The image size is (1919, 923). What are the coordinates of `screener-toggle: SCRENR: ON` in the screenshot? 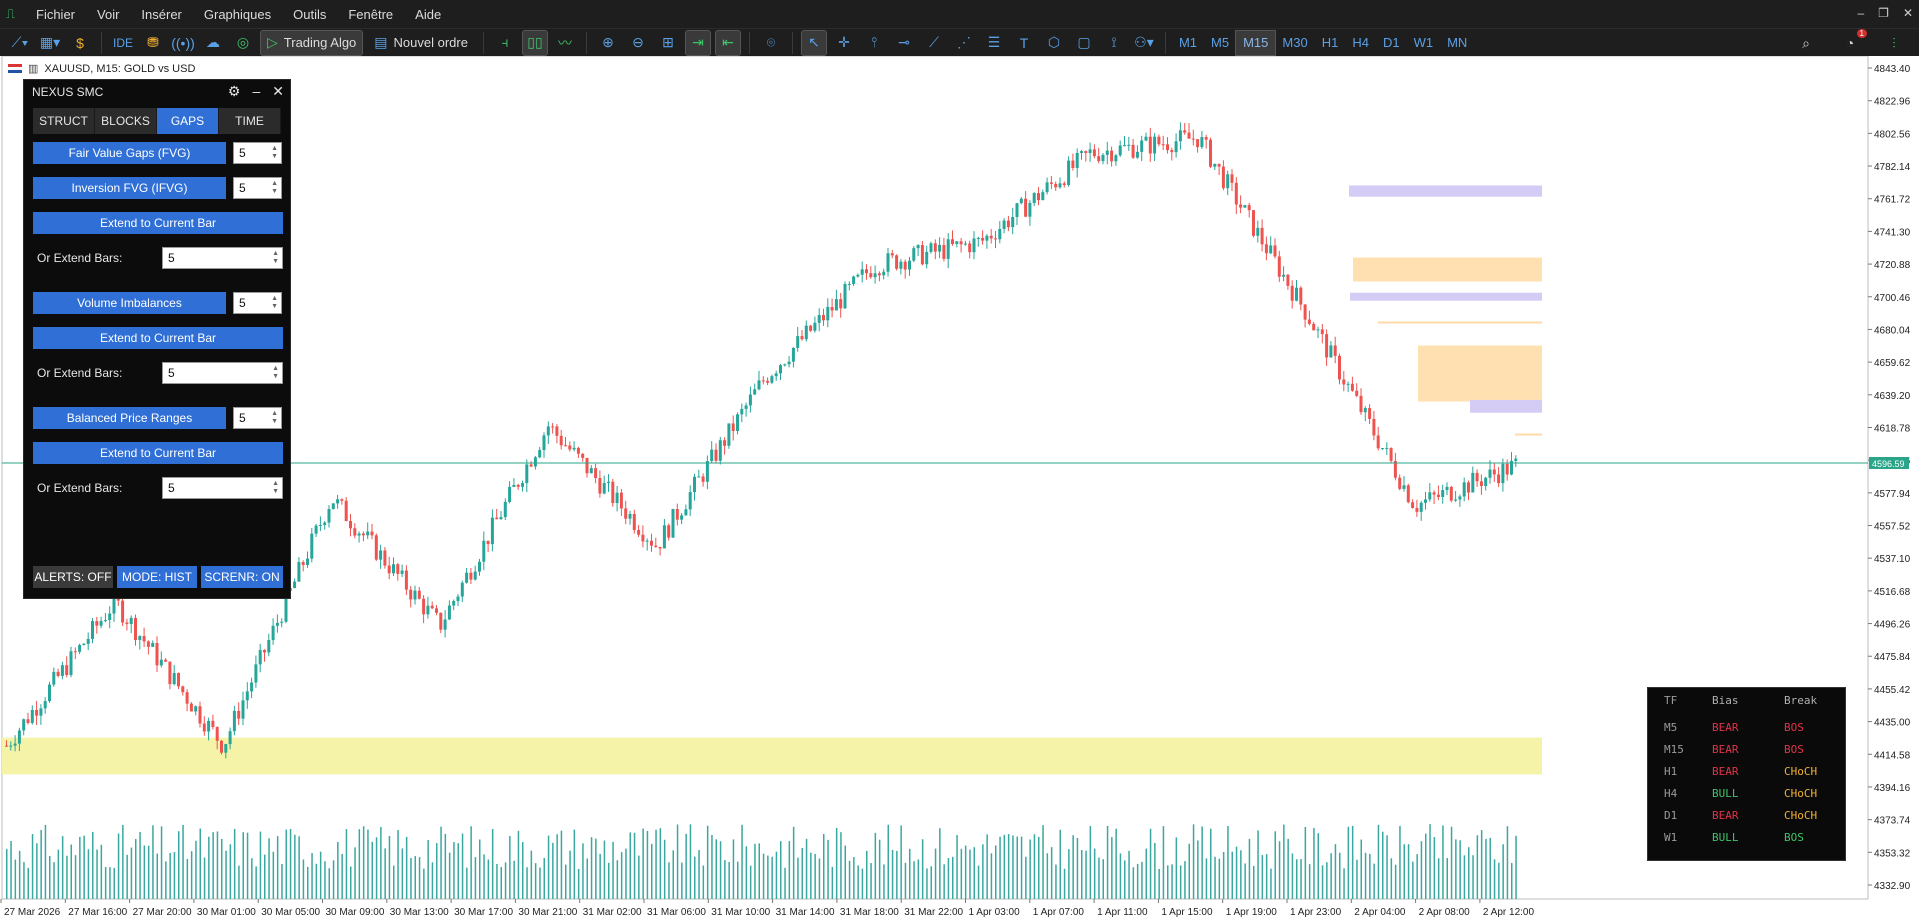 It's located at (242, 577).